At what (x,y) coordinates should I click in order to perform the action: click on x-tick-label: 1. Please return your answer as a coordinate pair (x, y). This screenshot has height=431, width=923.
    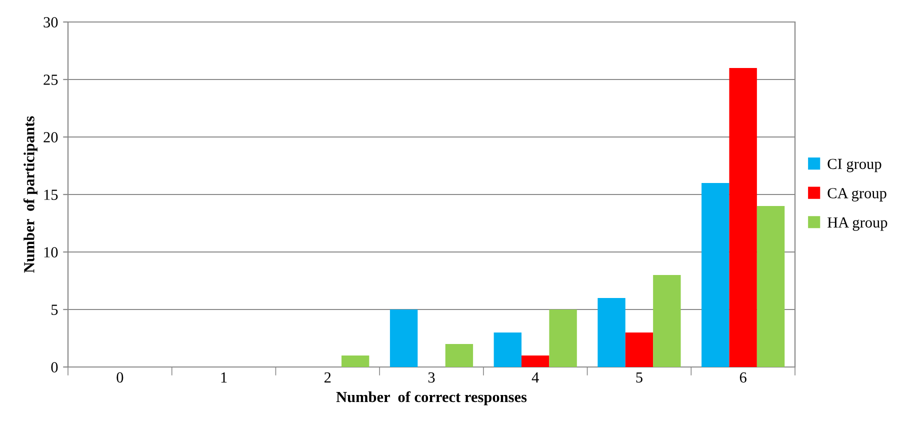
    Looking at the image, I should click on (224, 377).